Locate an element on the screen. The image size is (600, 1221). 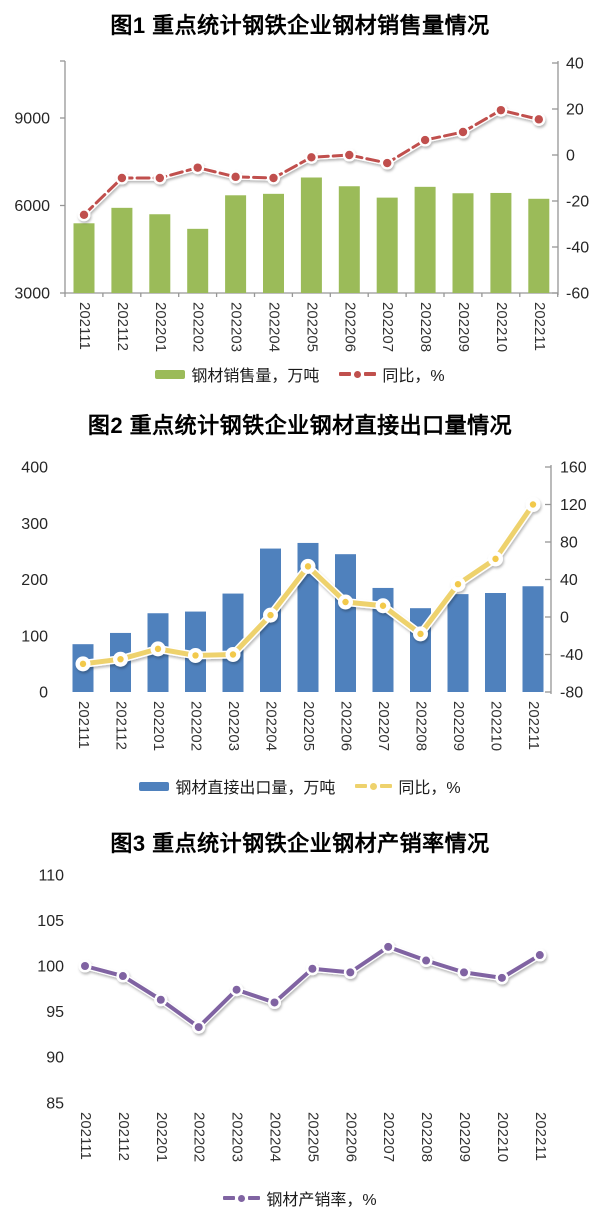
svg-text: 20 is located at coordinates (575, 110).